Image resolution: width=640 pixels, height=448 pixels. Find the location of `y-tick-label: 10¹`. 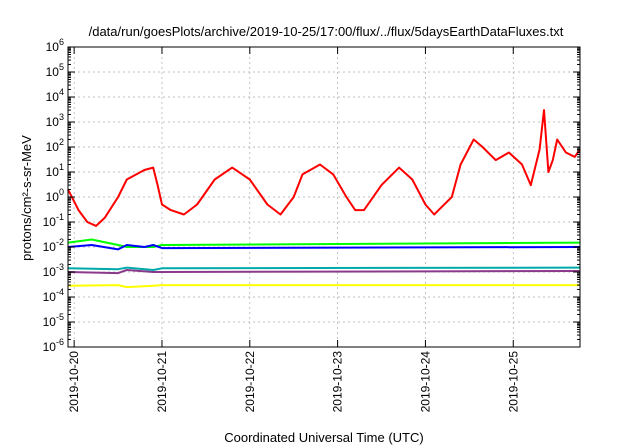

y-tick-label: 10¹ is located at coordinates (55, 170).